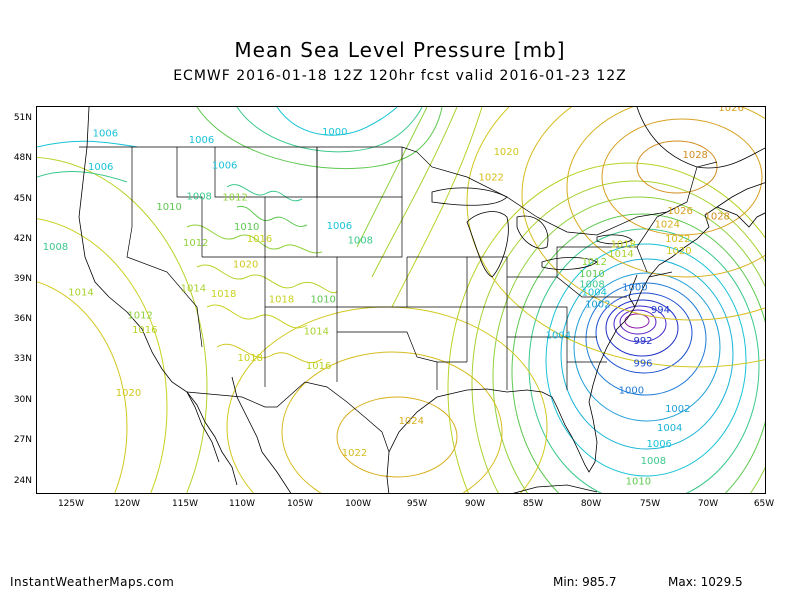  What do you see at coordinates (764, 504) in the screenshot?
I see `lon-label: 65W` at bounding box center [764, 504].